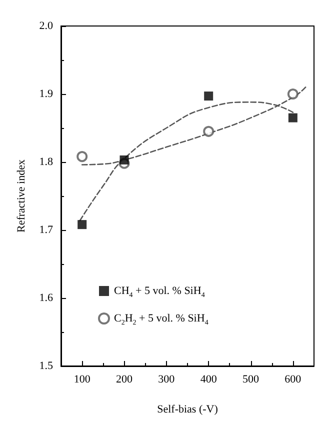 The height and width of the screenshot is (434, 330). I want to click on x-tick-label: 500, so click(251, 380).